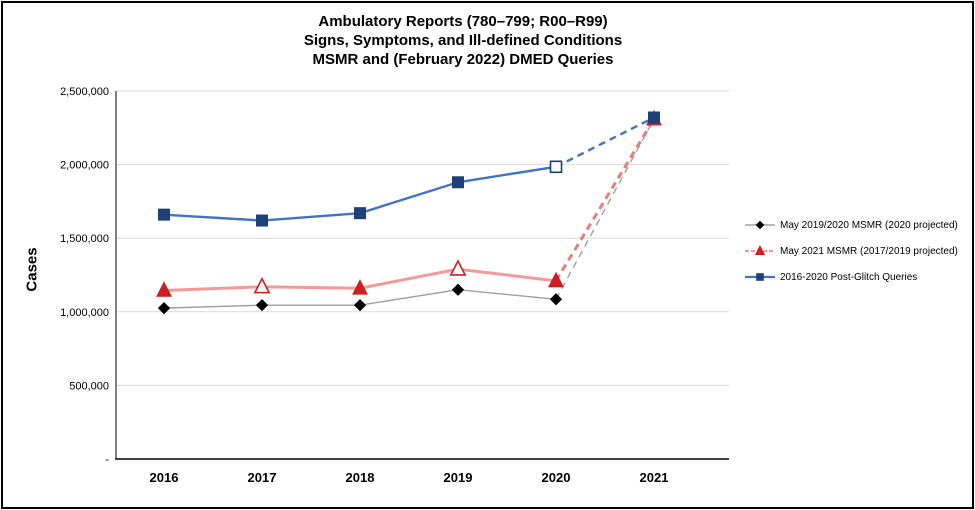  Describe the element at coordinates (107, 460) in the screenshot. I see `y-tick-label: -` at that location.